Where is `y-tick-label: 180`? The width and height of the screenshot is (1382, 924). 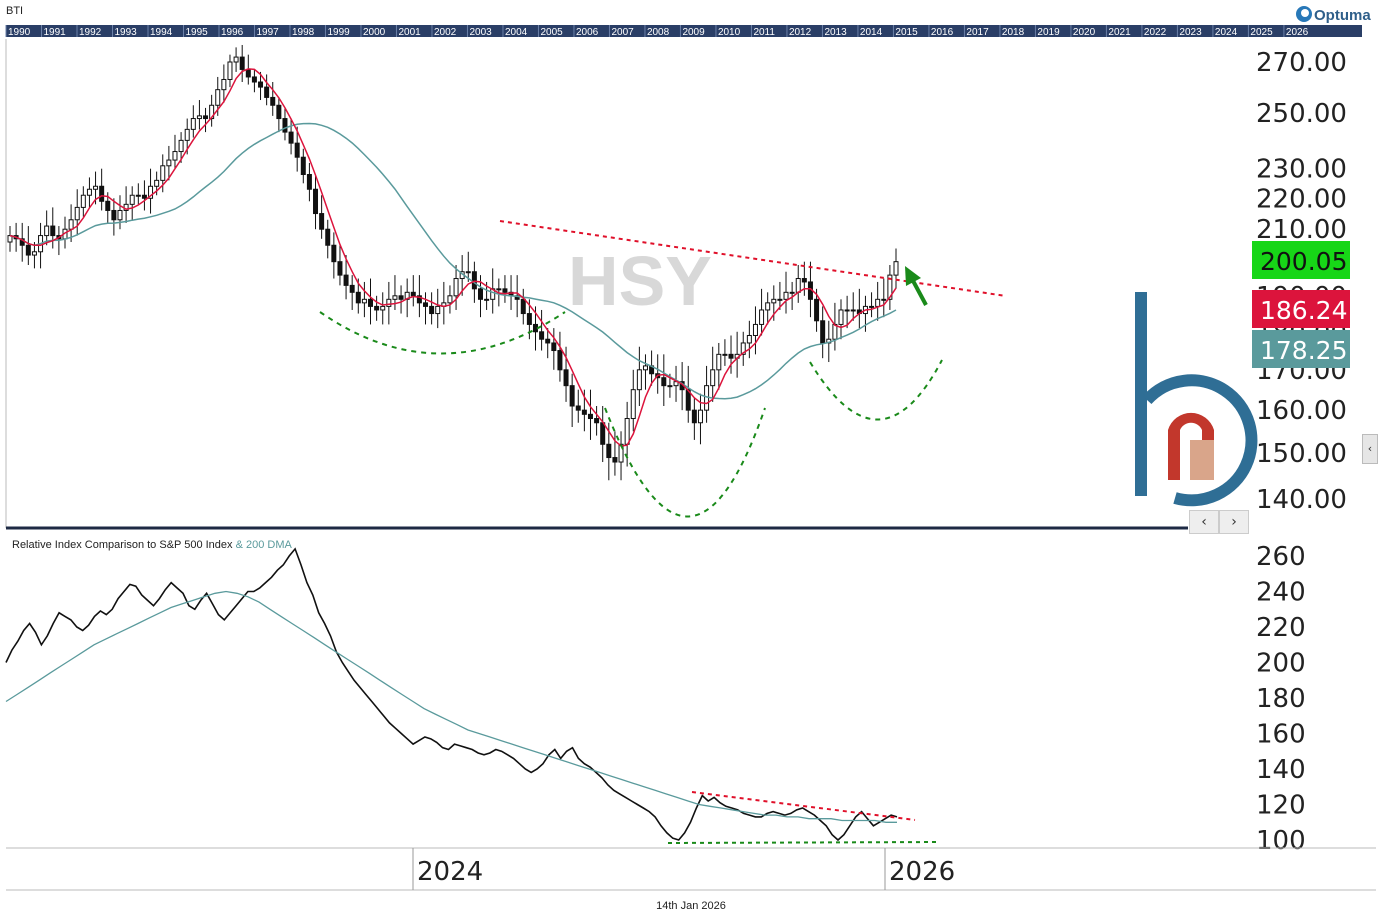 y-tick-label: 180 is located at coordinates (1281, 699).